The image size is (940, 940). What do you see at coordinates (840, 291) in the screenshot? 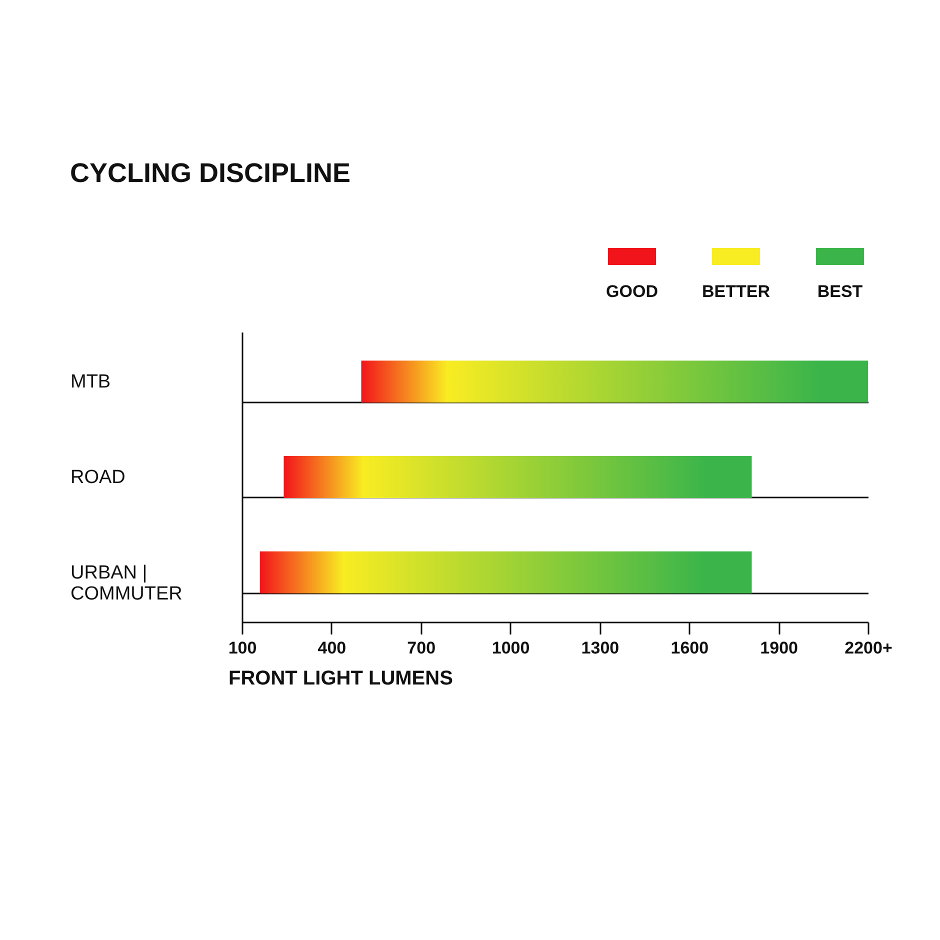
I see `legend-label: BEST` at bounding box center [840, 291].